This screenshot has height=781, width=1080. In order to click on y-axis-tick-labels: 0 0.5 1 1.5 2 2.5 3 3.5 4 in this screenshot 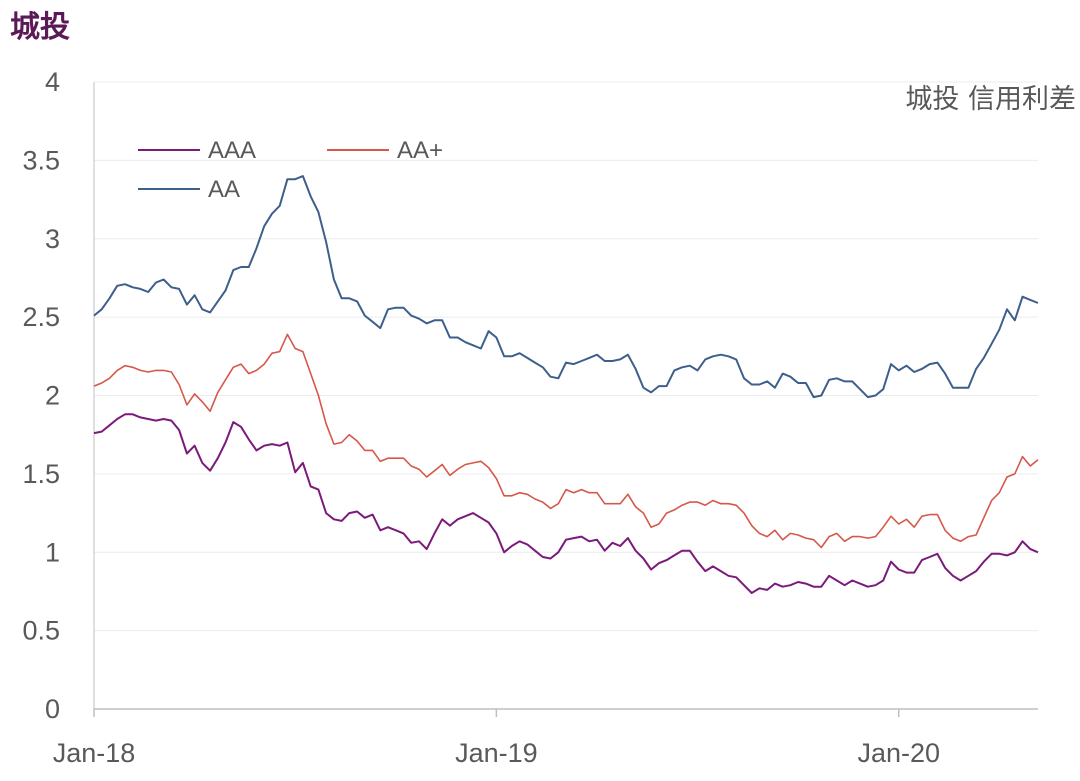, I will do `click(41, 395)`.